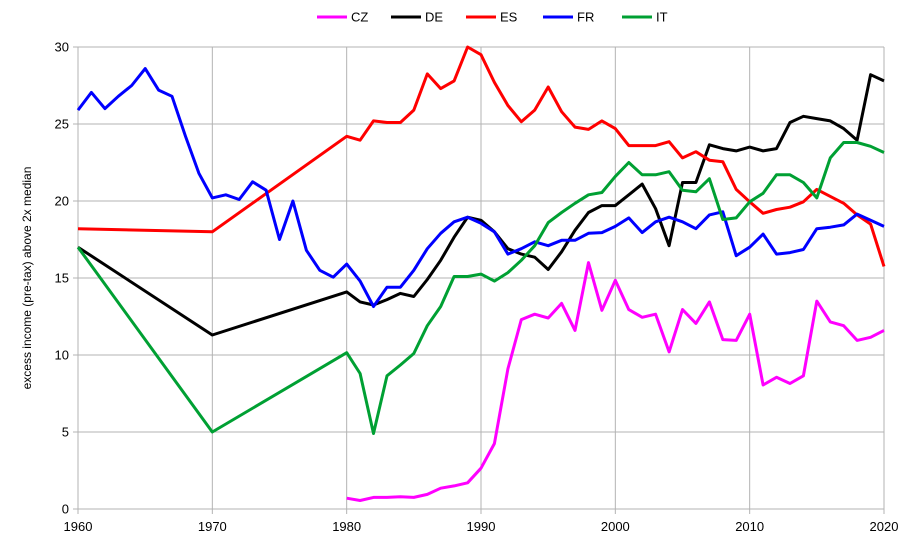 This screenshot has width=918, height=545. Describe the element at coordinates (62, 124) in the screenshot. I see `y-tick-label: 25` at that location.